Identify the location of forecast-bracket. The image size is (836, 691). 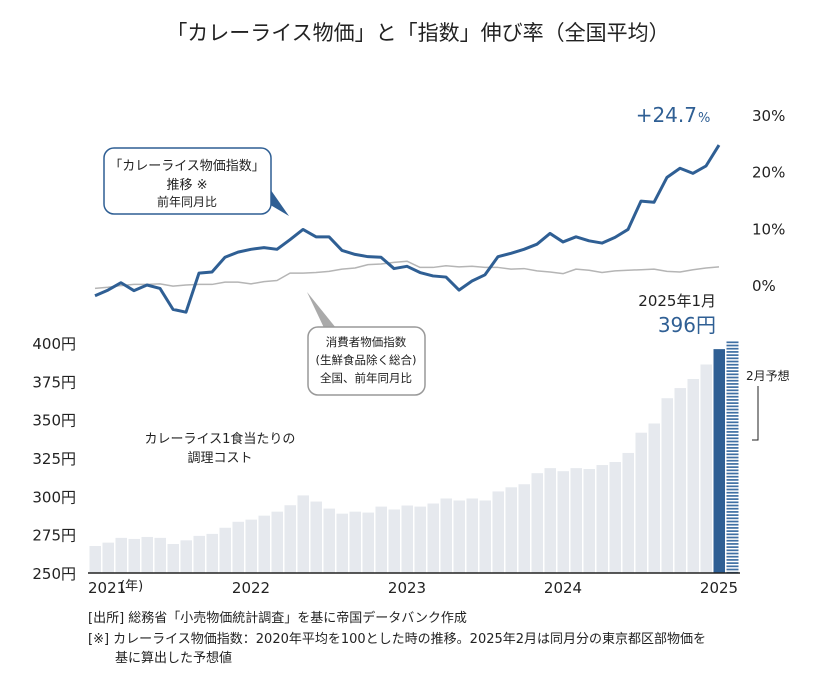
(755, 413).